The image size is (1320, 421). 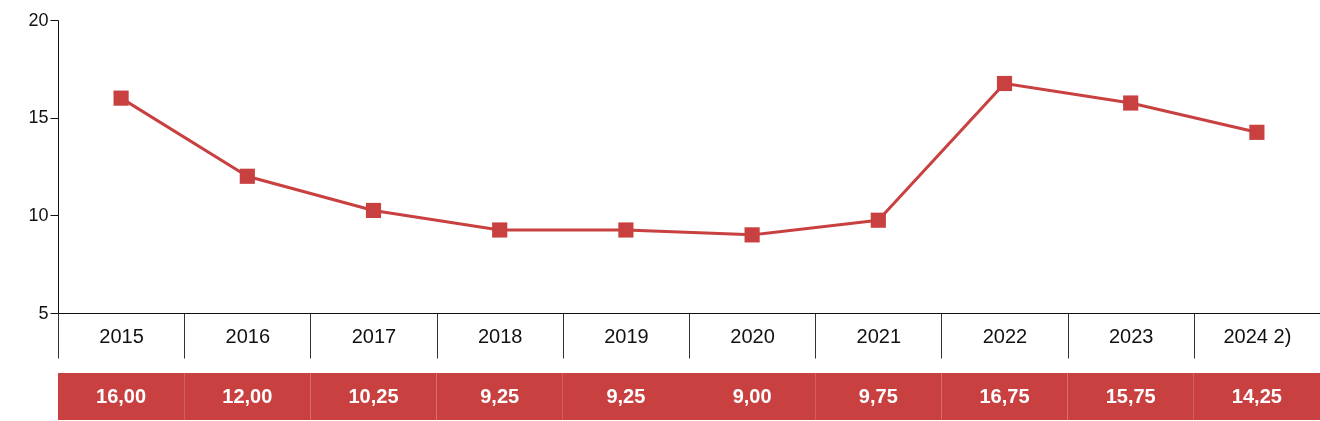 What do you see at coordinates (500, 335) in the screenshot?
I see `x-tick-label: 2018` at bounding box center [500, 335].